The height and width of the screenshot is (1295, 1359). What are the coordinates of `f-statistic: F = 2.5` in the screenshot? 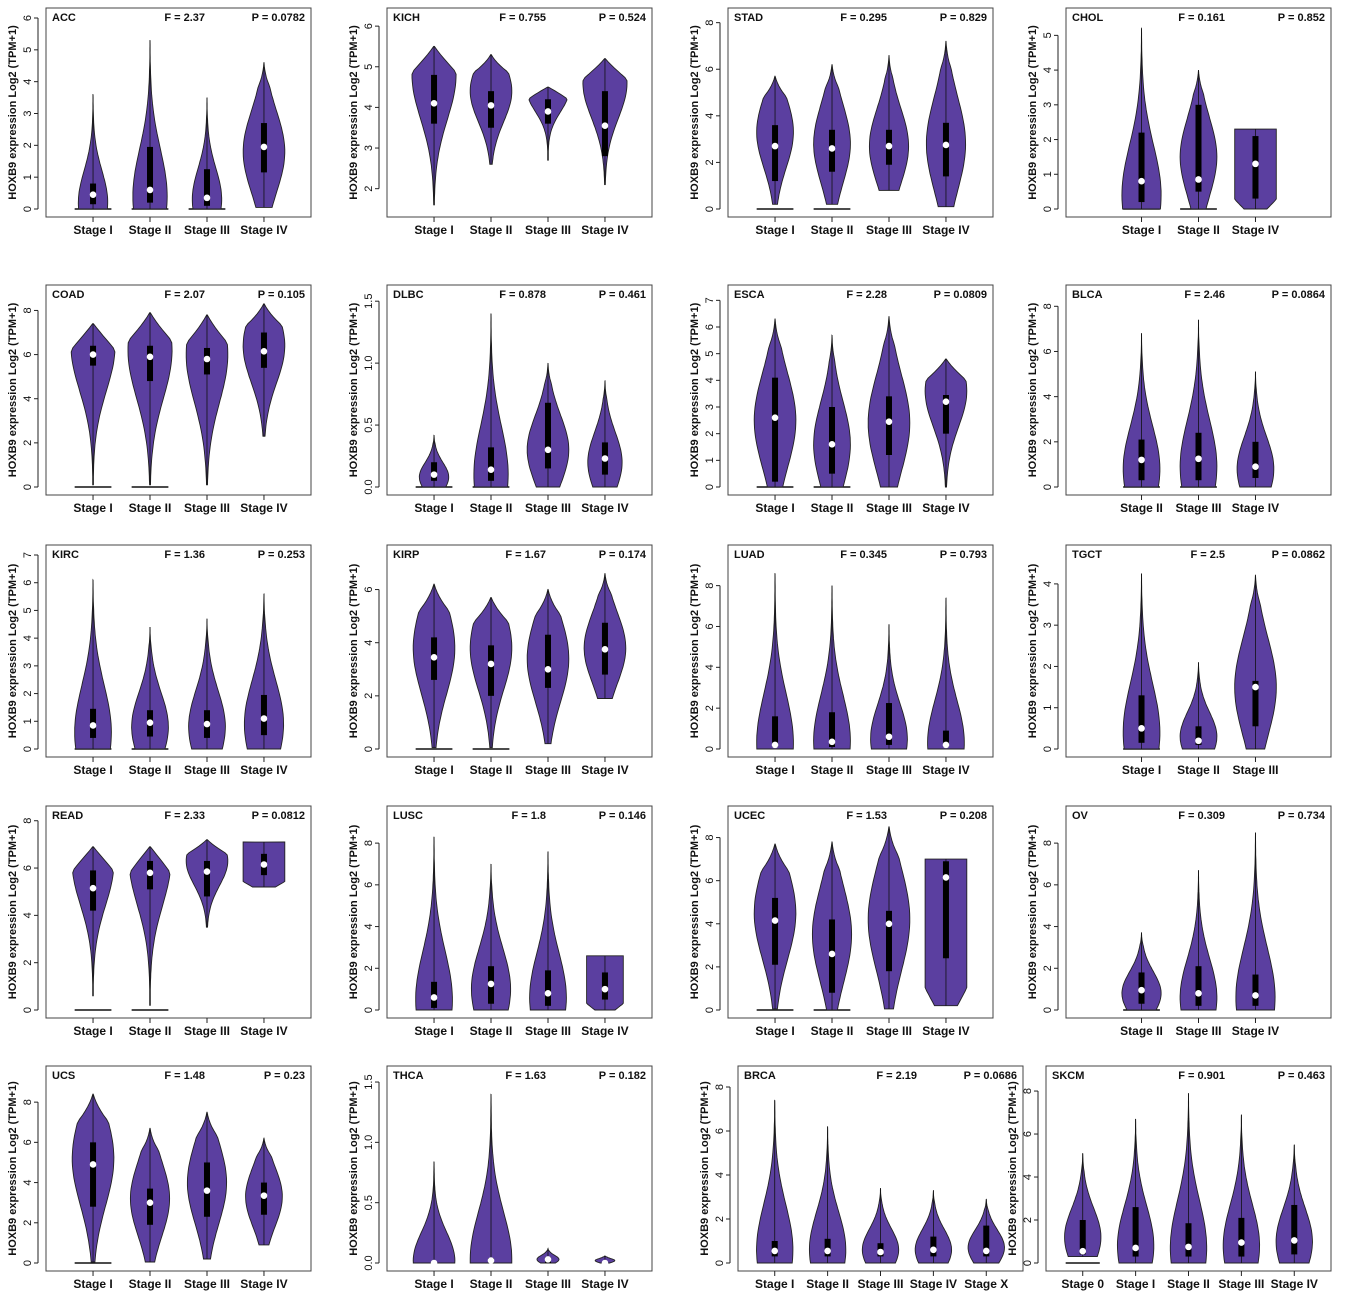 It's located at (1207, 555).